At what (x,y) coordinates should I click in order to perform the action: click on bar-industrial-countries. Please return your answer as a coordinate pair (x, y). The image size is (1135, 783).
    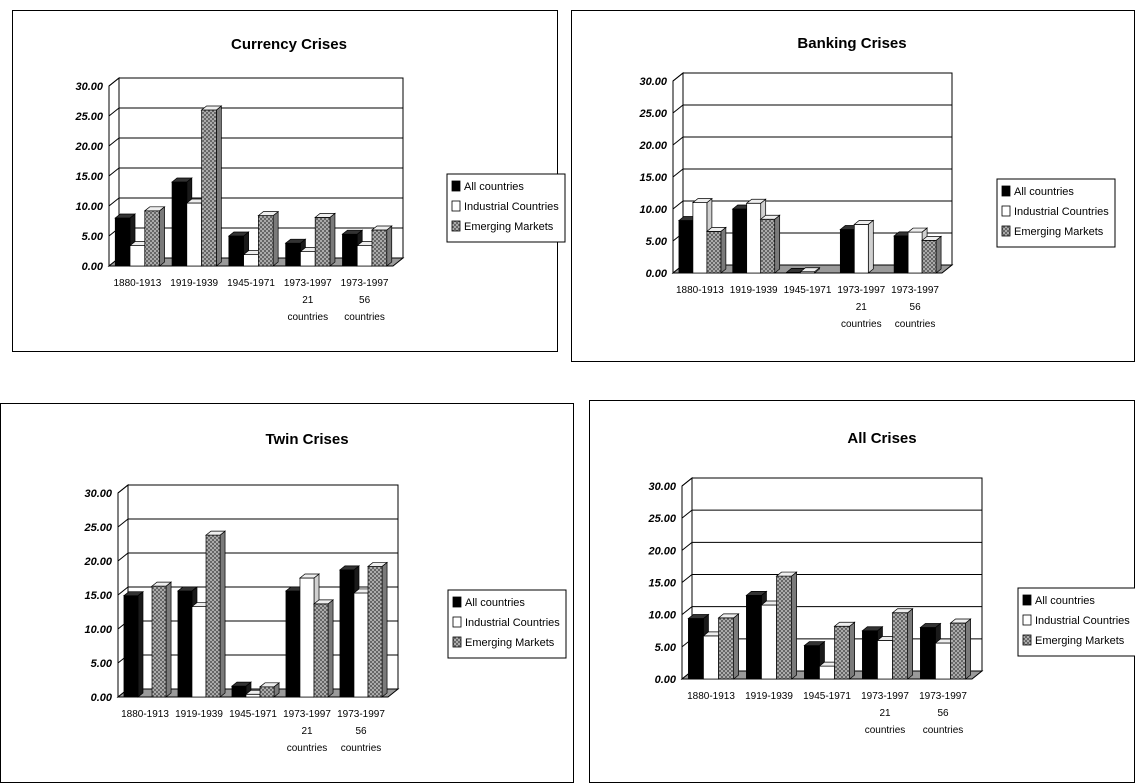
    Looking at the image, I should click on (864, 246).